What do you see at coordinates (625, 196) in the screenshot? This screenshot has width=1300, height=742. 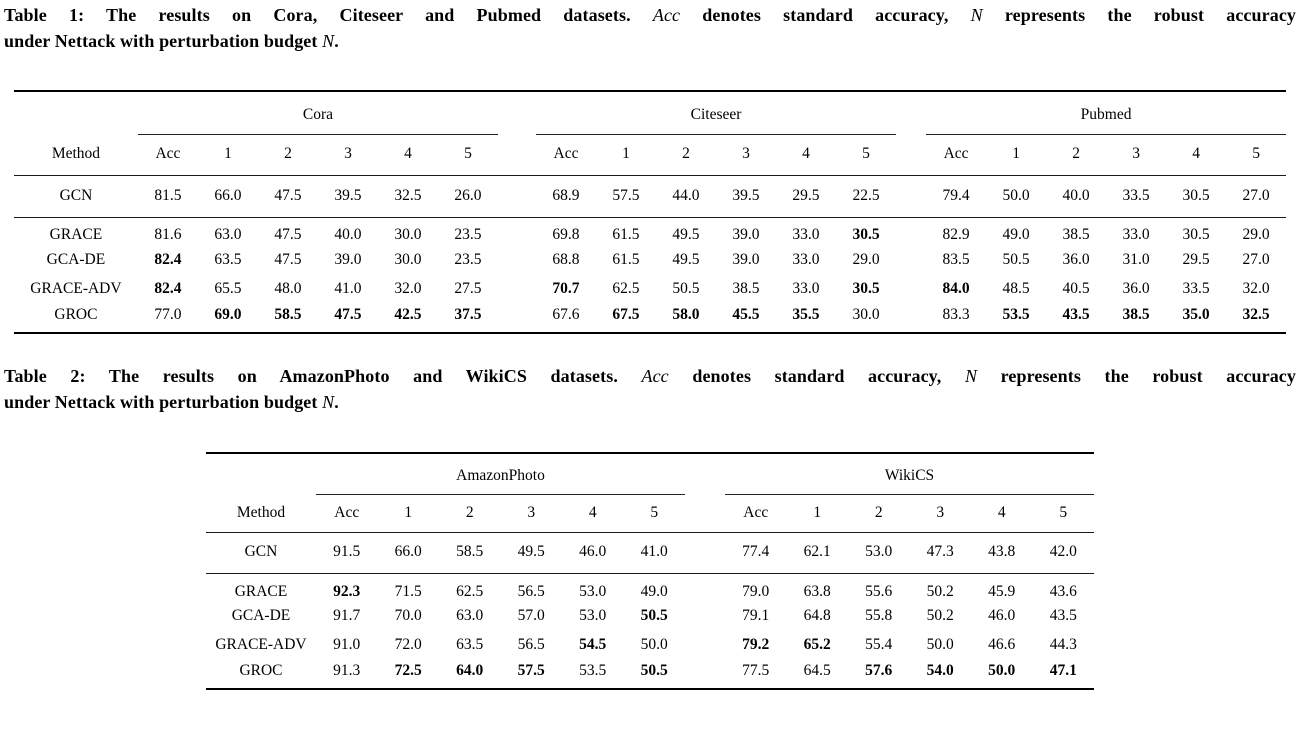 I see `value-cell: 57.5` at bounding box center [625, 196].